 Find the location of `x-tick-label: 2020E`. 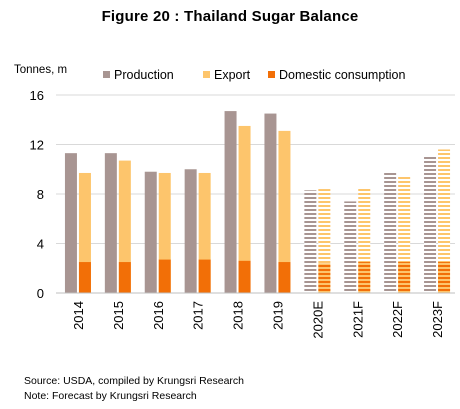

x-tick-label: 2020E is located at coordinates (317, 320).